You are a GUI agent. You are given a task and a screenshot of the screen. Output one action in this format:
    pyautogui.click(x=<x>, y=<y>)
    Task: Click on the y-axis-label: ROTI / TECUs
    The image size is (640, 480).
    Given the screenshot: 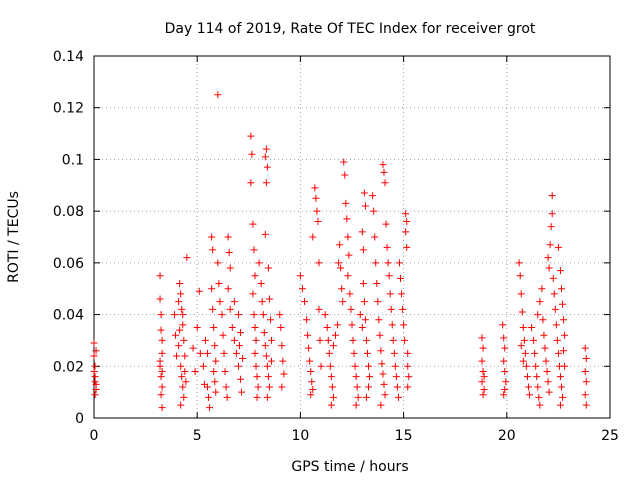 What is the action you would take?
    pyautogui.click(x=14, y=237)
    